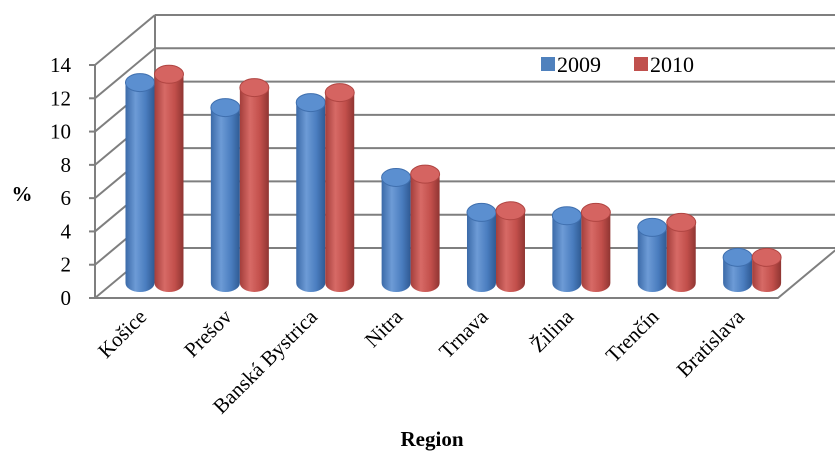  Describe the element at coordinates (60, 98) in the screenshot. I see `y-tick-label: 12` at that location.